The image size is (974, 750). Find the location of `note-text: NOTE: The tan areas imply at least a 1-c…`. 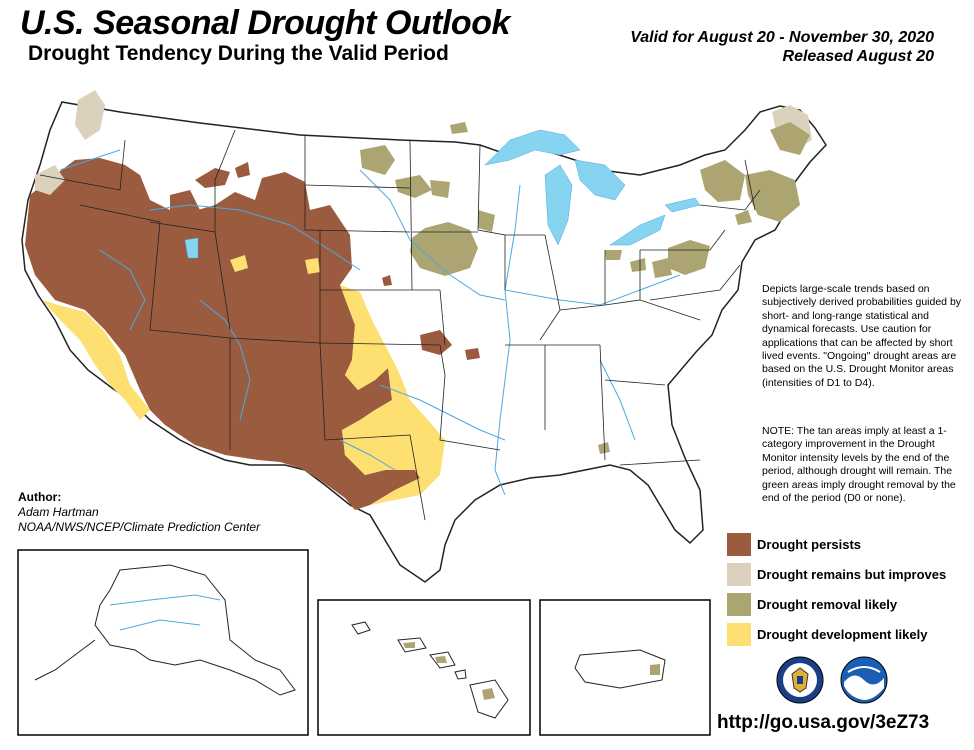

note-text: NOTE: The tan areas imply at least a 1-c… is located at coordinates (859, 465).